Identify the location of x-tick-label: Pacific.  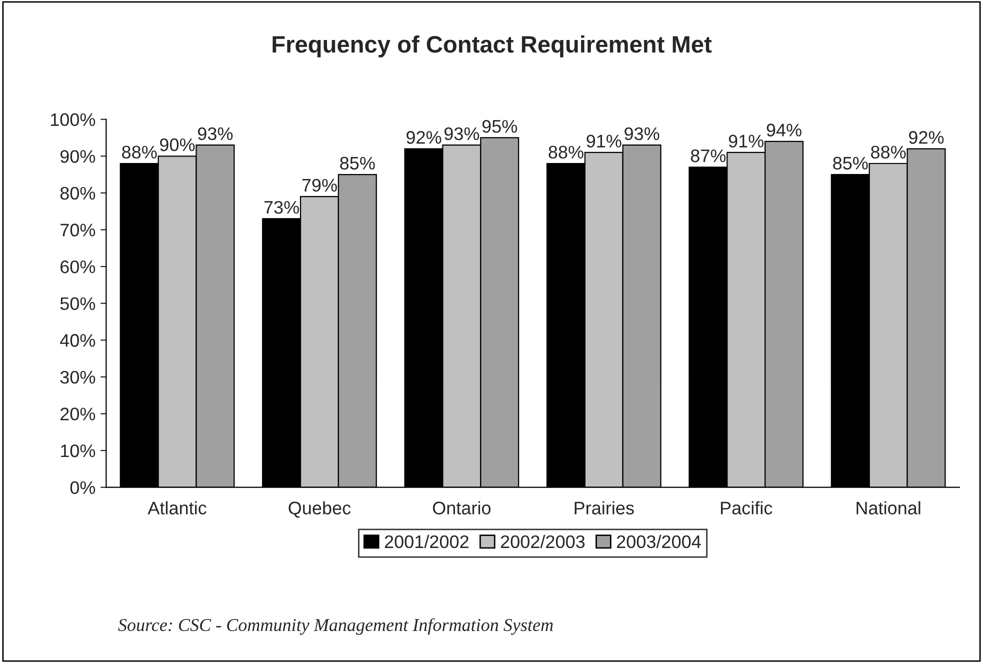
(746, 507).